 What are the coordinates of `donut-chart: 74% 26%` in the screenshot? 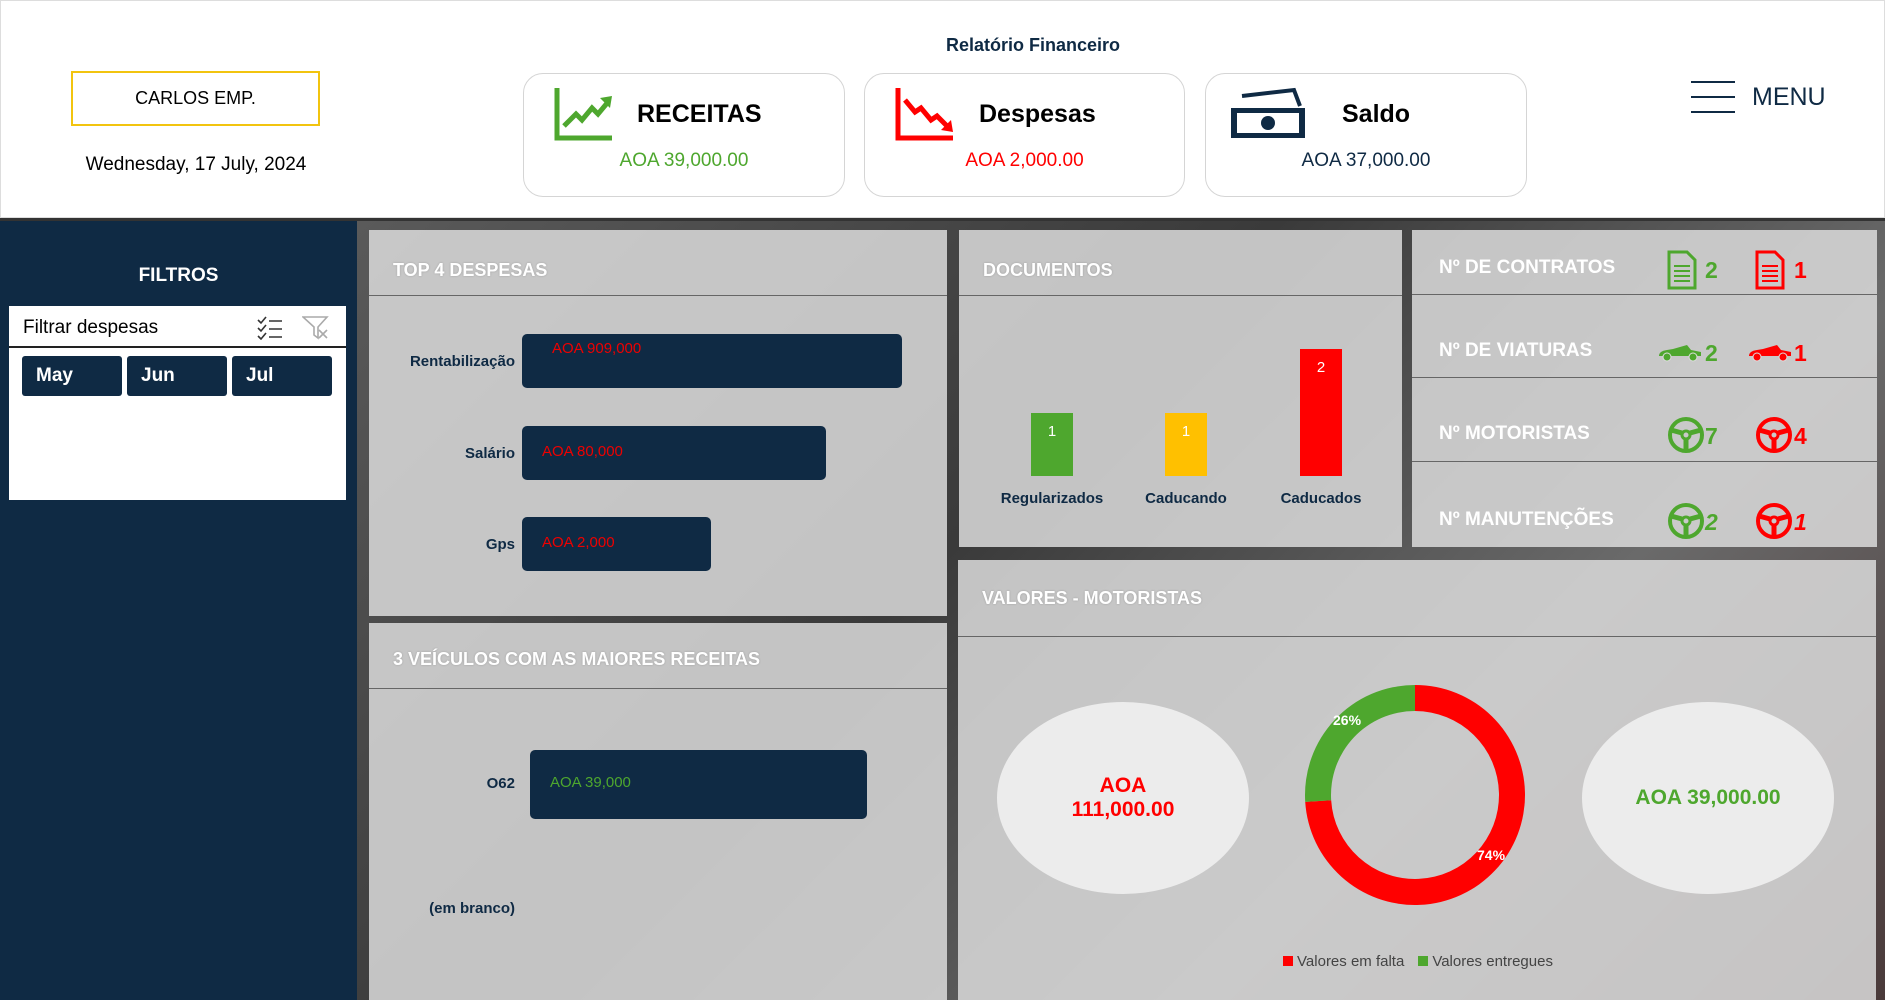 It's located at (1415, 795).